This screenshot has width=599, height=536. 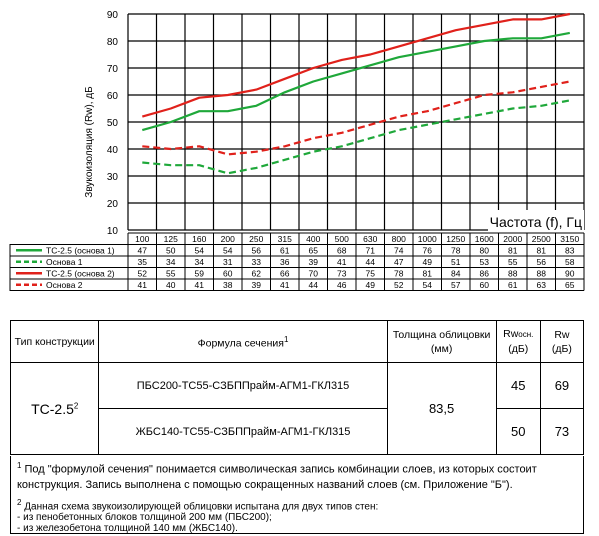 I want to click on y-tick-label: 60, so click(x=113, y=96).